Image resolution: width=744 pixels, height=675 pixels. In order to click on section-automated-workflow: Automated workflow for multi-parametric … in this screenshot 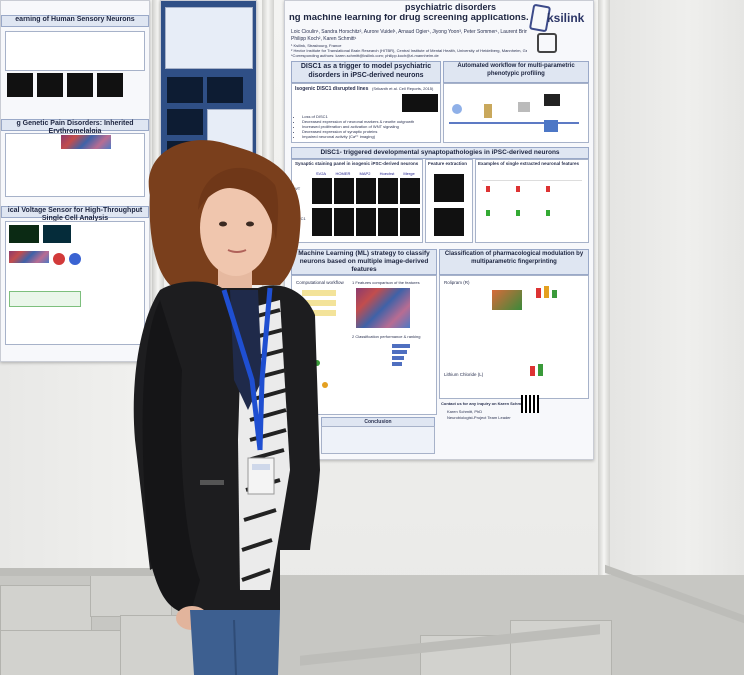, I will do `click(516, 72)`.